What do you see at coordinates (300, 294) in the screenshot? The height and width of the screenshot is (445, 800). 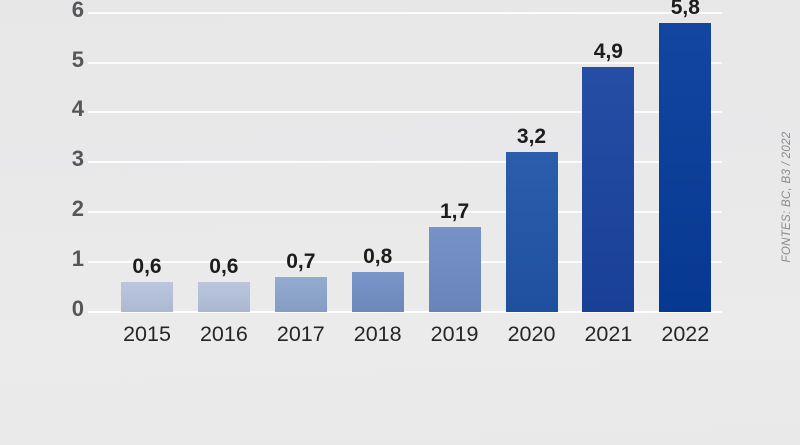 I see `bar-2017` at bounding box center [300, 294].